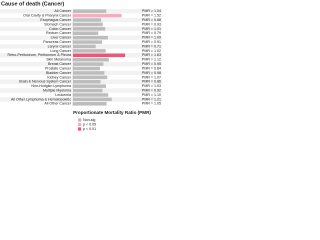 The image size is (320, 240). Describe the element at coordinates (59, 73) in the screenshot. I see `category-label: Bladder Cancer` at that location.